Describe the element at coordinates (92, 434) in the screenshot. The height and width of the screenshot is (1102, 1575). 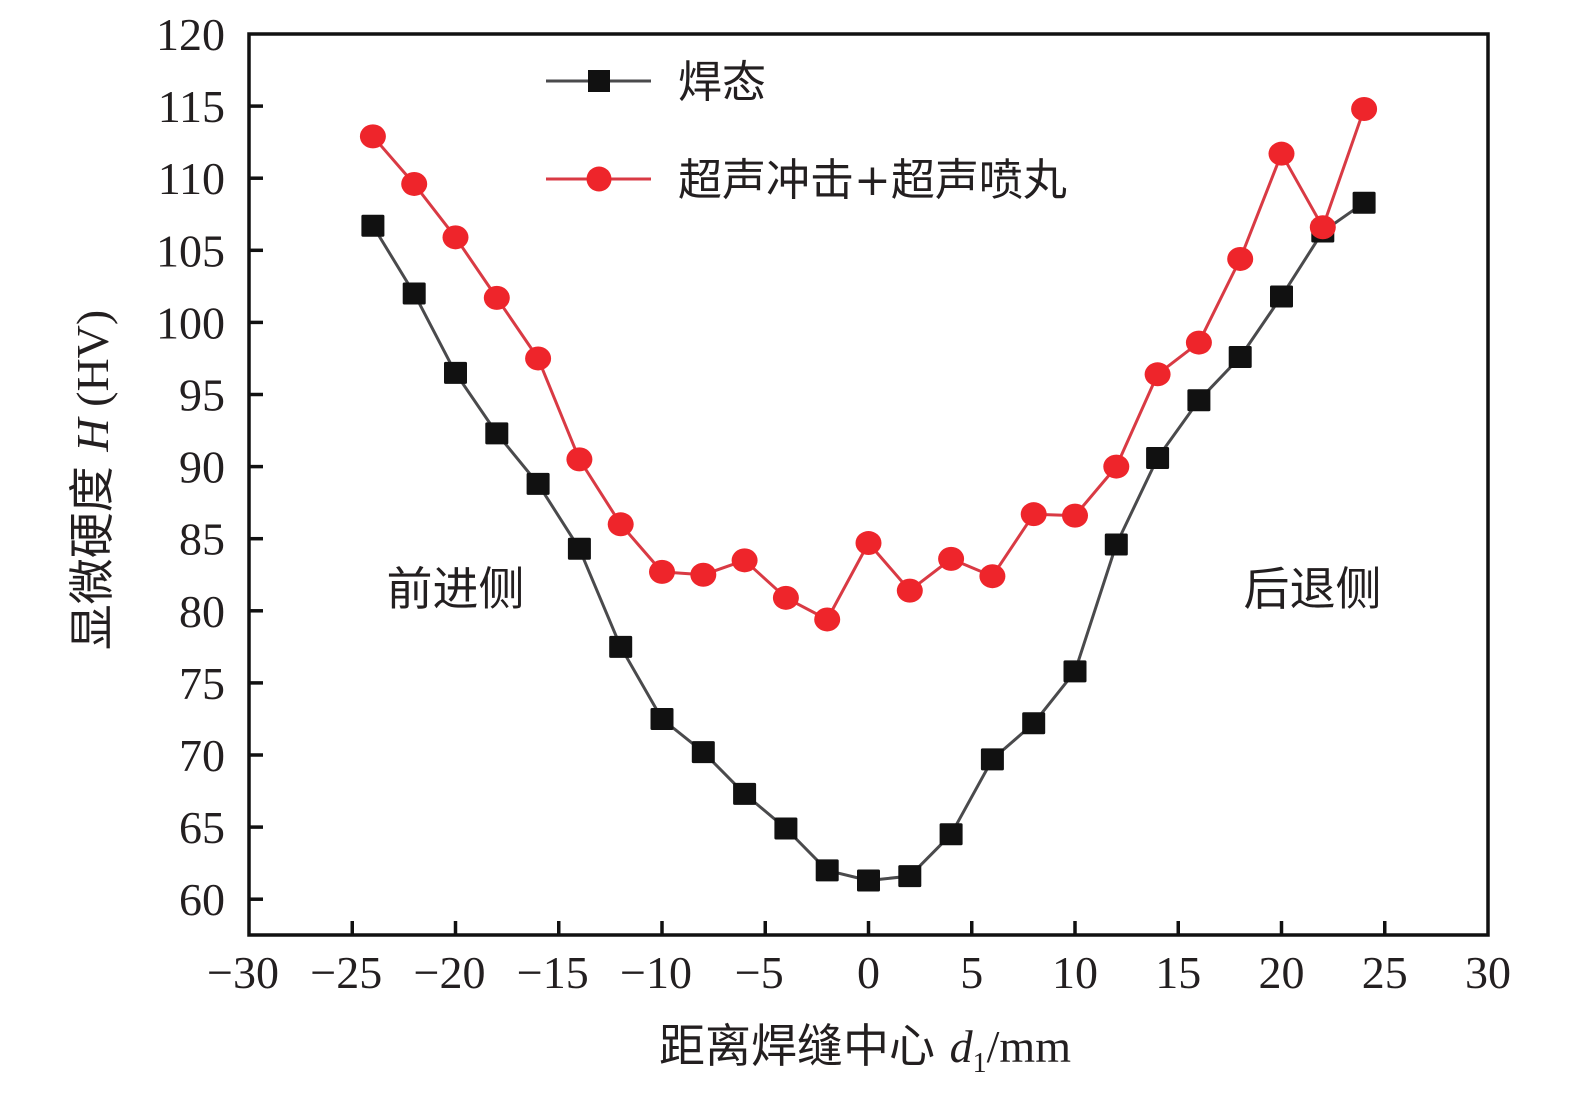
I see `y-axis-title-var: H` at that location.